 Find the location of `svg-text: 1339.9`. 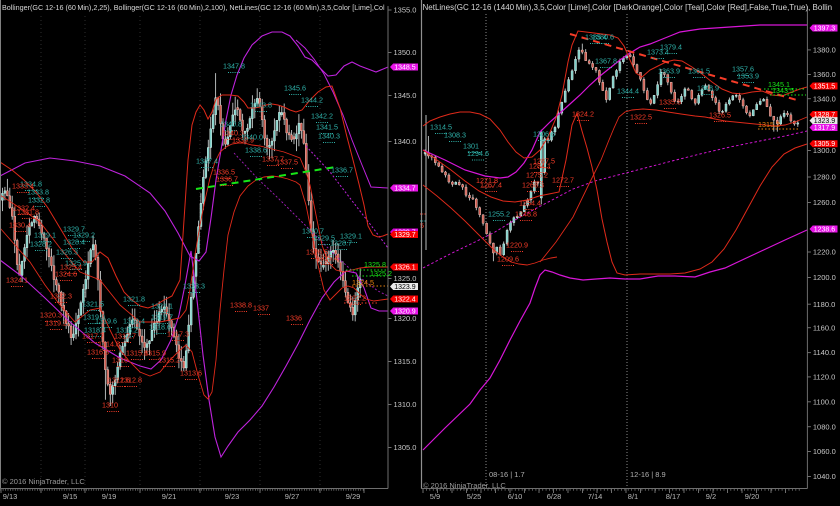

svg-text: 1339.9 is located at coordinates (243, 140).